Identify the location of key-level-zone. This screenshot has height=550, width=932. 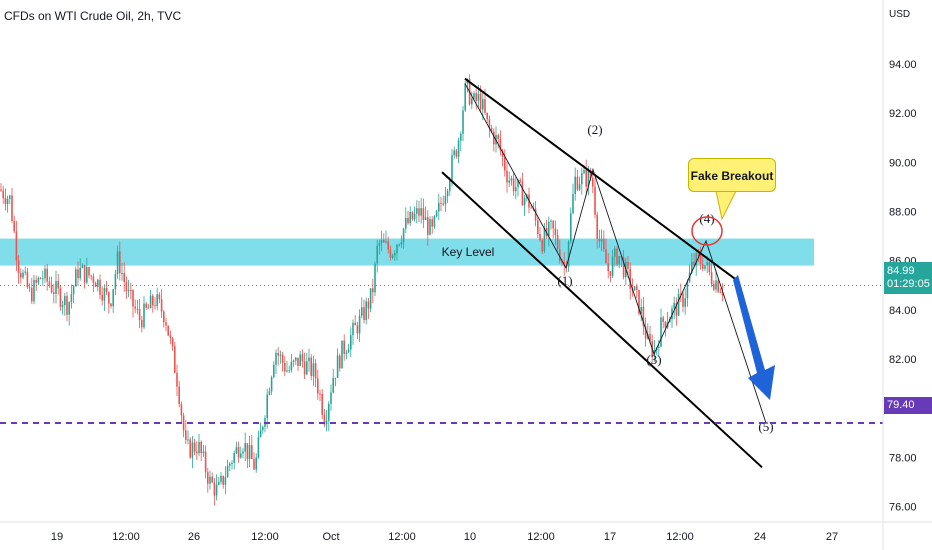
(407, 252).